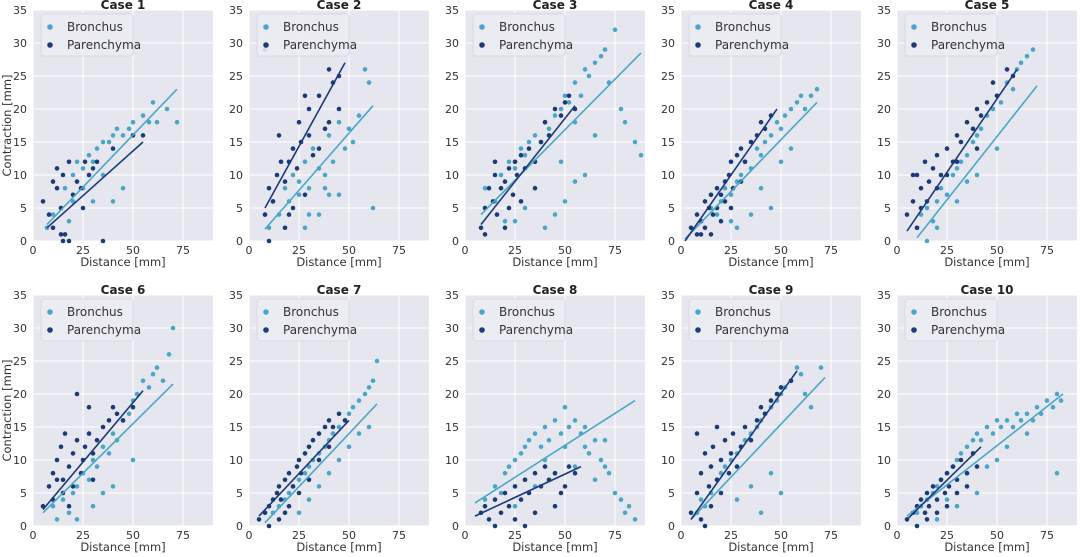 This screenshot has height=557, width=1080. What do you see at coordinates (339, 6) in the screenshot?
I see `chart-title: Case 2` at bounding box center [339, 6].